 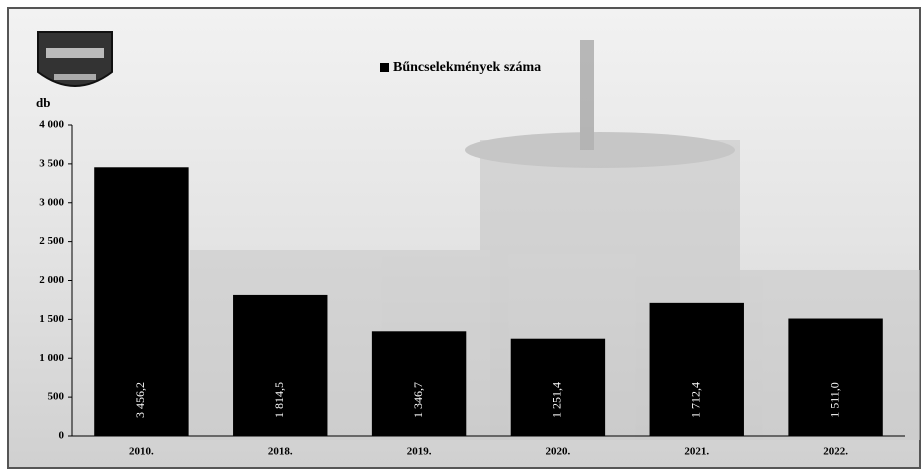 What do you see at coordinates (279, 400) in the screenshot?
I see `value-label: 1 814,5` at bounding box center [279, 400].